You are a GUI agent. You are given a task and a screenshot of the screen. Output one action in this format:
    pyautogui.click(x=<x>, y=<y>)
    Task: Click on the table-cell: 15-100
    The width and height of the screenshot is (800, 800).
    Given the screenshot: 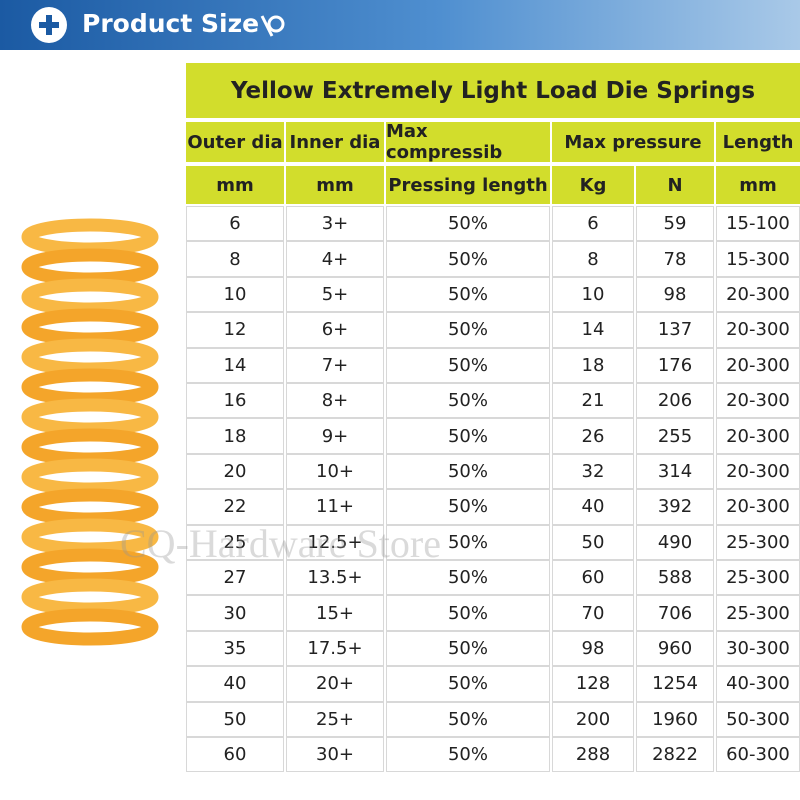 What is the action you would take?
    pyautogui.click(x=758, y=224)
    